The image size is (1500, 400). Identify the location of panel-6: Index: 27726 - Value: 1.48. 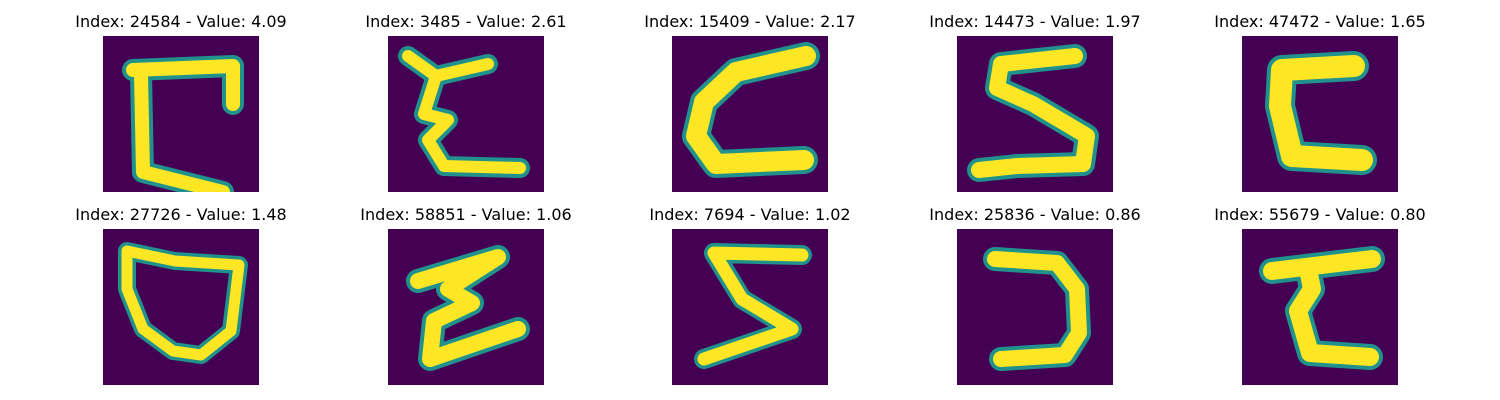
(181, 296).